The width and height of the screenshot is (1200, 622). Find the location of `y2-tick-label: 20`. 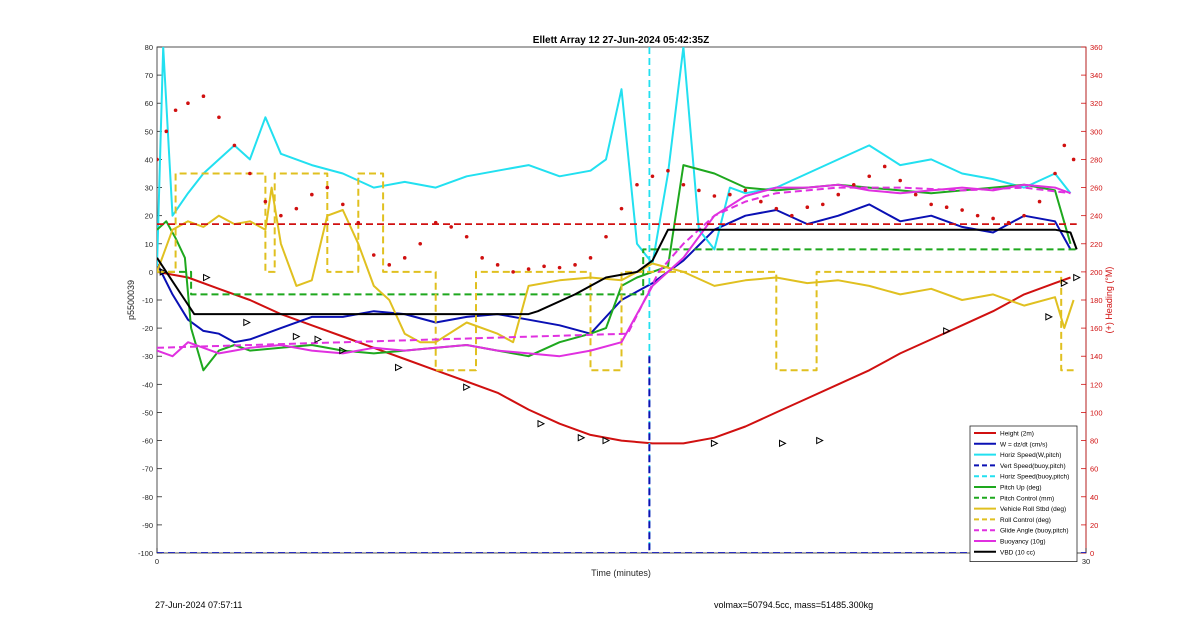

y2-tick-label: 20 is located at coordinates (1094, 525).